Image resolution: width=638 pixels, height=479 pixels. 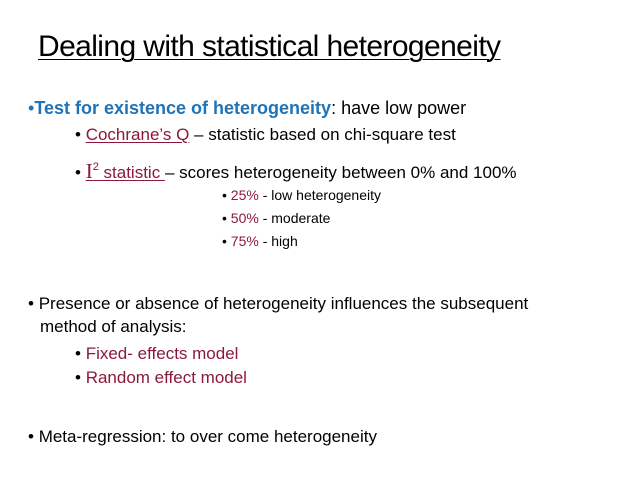 What do you see at coordinates (399, 108) in the screenshot?
I see `test-existence-note: : have low power` at bounding box center [399, 108].